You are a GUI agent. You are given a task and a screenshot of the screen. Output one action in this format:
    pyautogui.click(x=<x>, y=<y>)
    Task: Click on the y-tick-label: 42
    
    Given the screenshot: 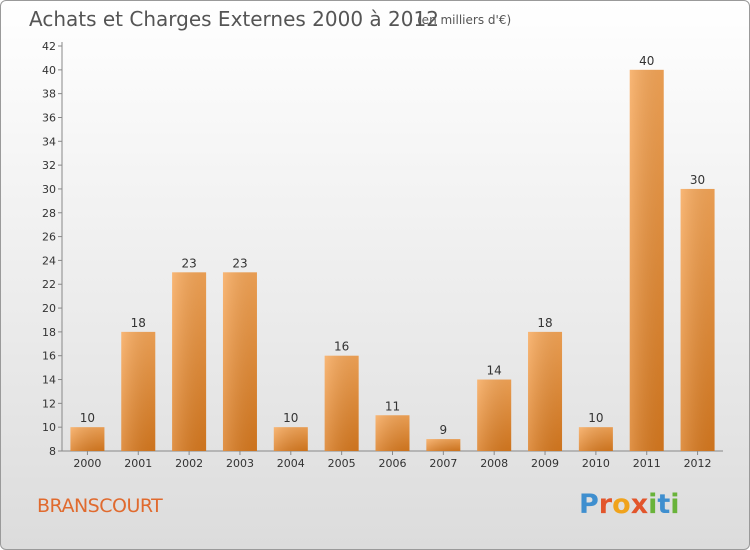 What is the action you would take?
    pyautogui.click(x=49, y=46)
    